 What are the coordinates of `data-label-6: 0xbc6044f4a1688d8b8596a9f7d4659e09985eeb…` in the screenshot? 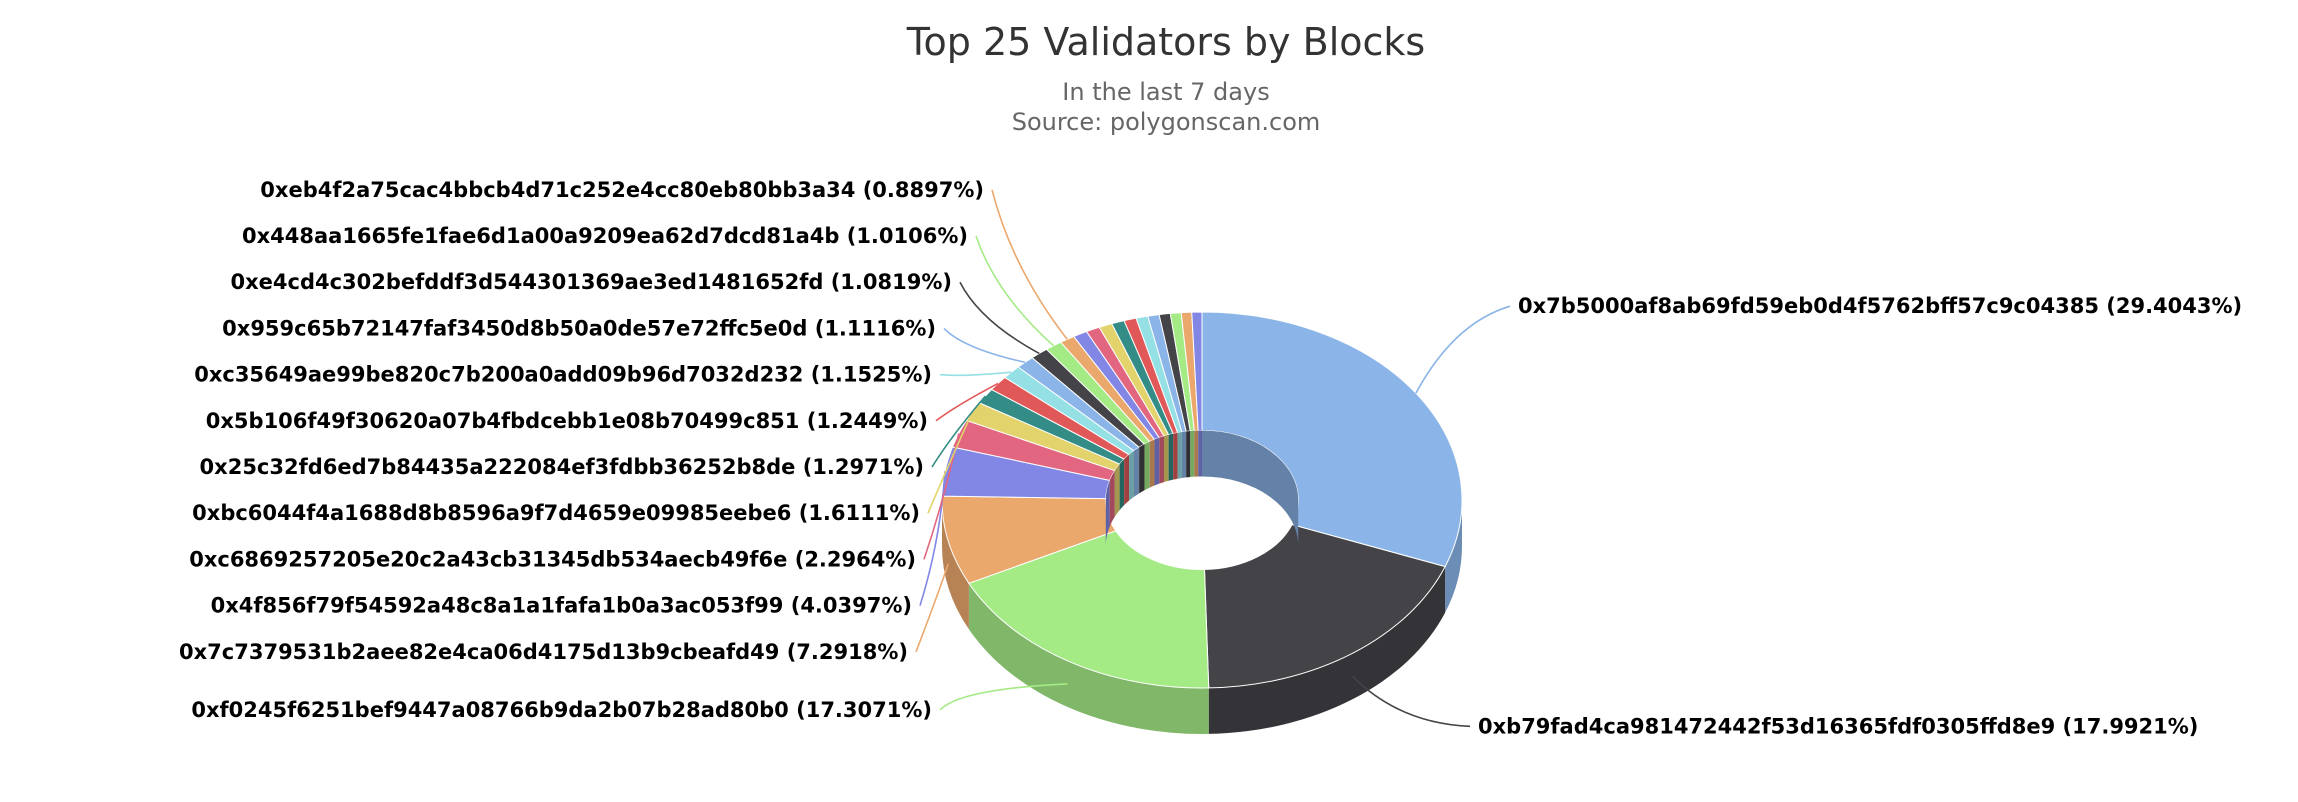 It's located at (556, 513).